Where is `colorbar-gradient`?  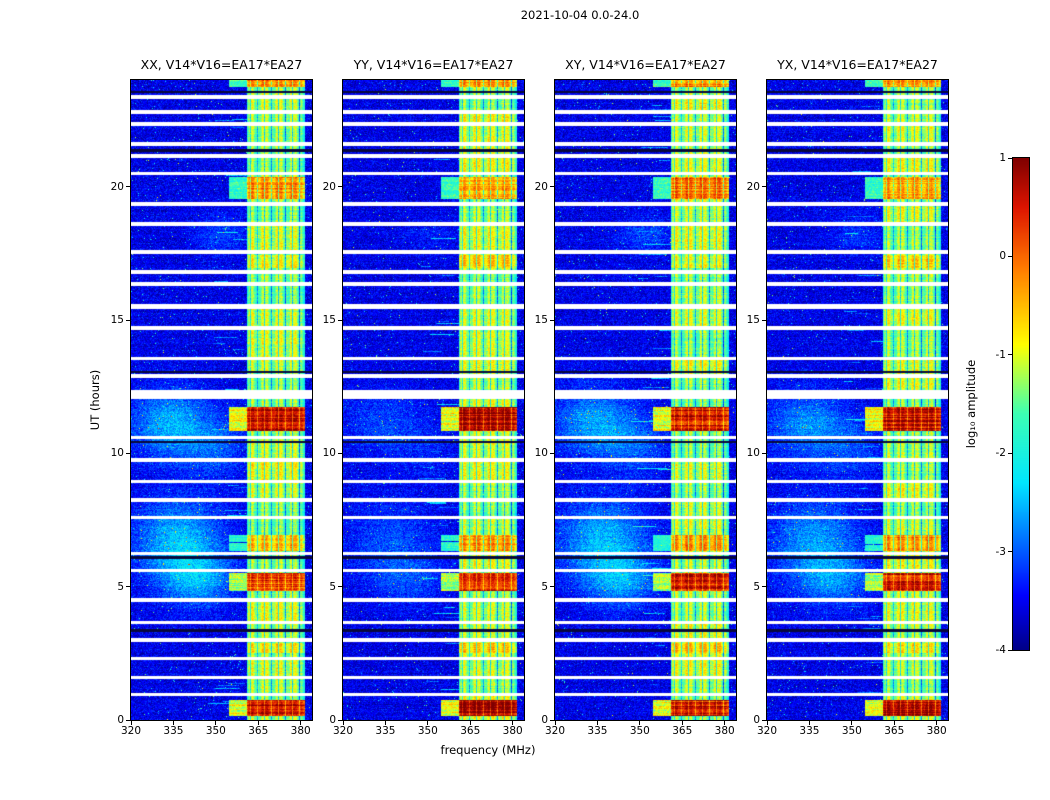
colorbar-gradient is located at coordinates (1021, 404).